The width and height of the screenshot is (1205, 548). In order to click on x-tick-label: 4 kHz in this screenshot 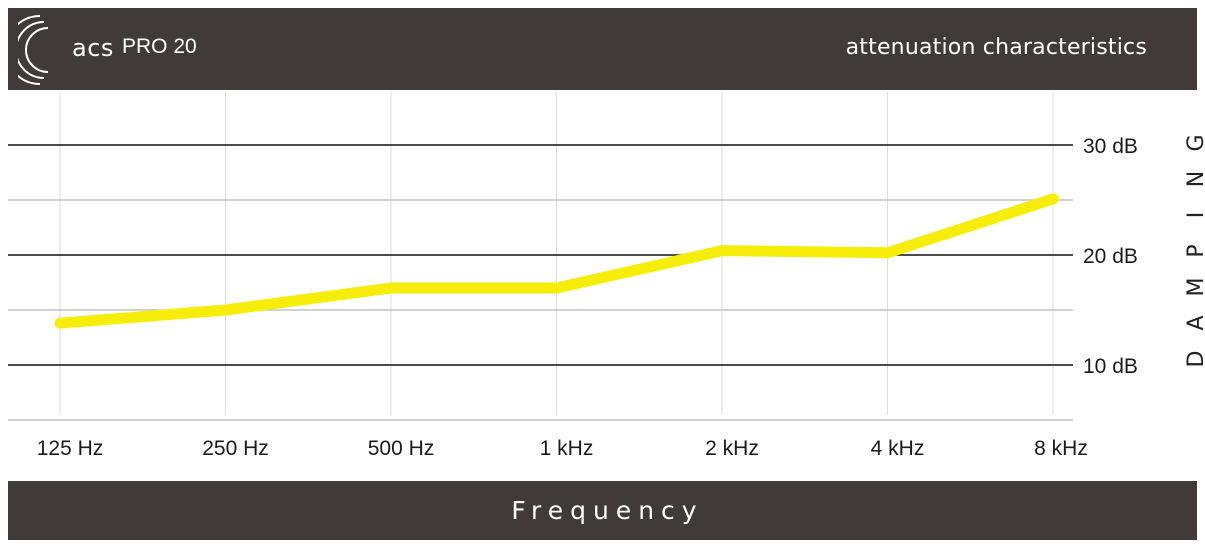, I will do `click(898, 448)`.